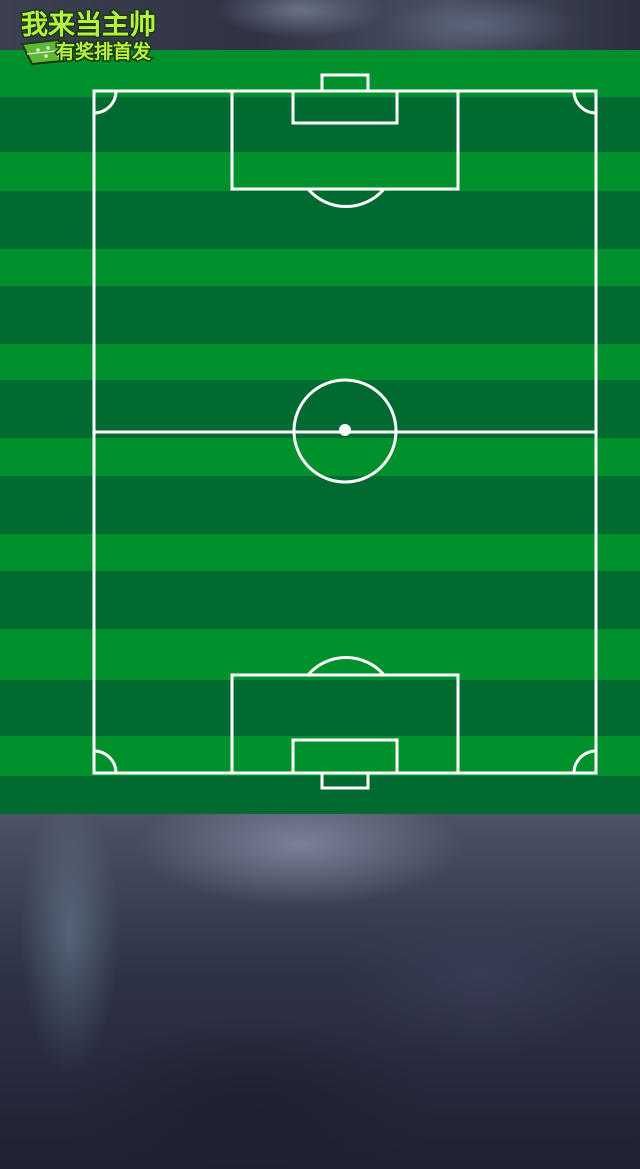 The height and width of the screenshot is (1169, 640). I want to click on bottom-penalty-arc, so click(346, 666).